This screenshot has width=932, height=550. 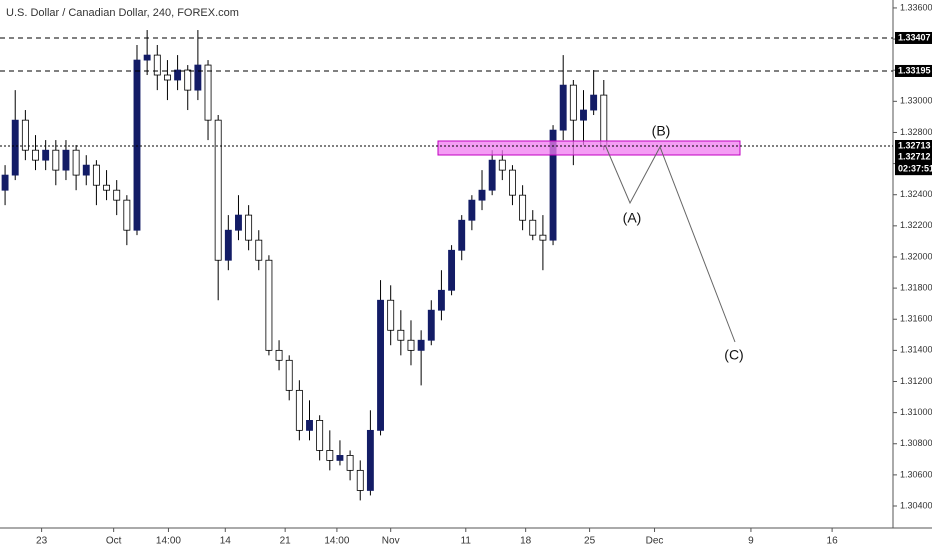 What do you see at coordinates (391, 541) in the screenshot?
I see `x-tick-label: Nov` at bounding box center [391, 541].